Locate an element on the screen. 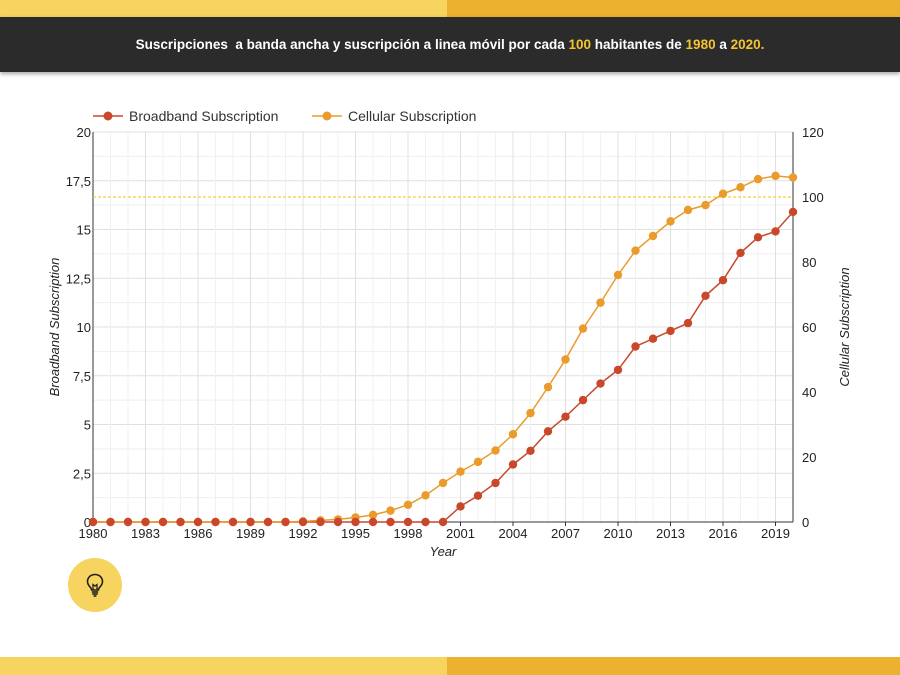 Image resolution: width=900 pixels, height=675 pixels. y-tick-label-left: 0 is located at coordinates (87, 522).